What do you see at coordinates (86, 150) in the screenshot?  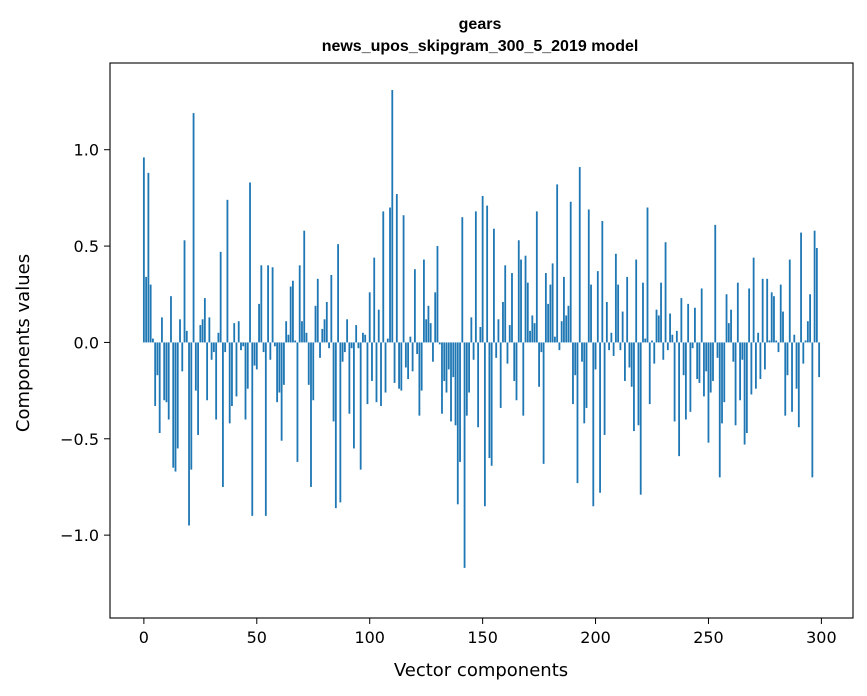 I see `y-tick-label: 1.0` at bounding box center [86, 150].